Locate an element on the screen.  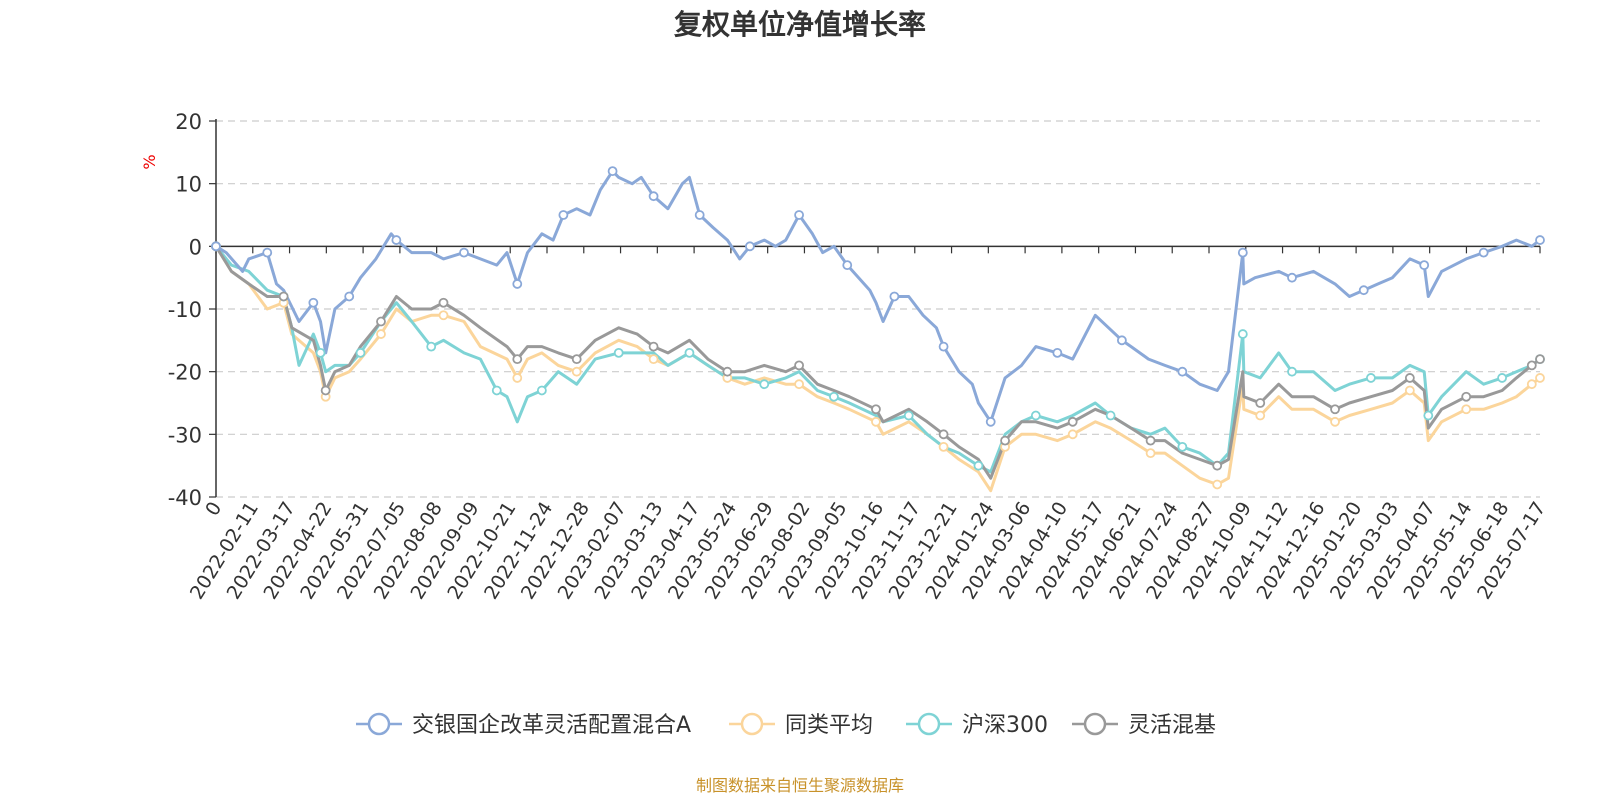
x-tick-label: 0 is located at coordinates (213, 509).